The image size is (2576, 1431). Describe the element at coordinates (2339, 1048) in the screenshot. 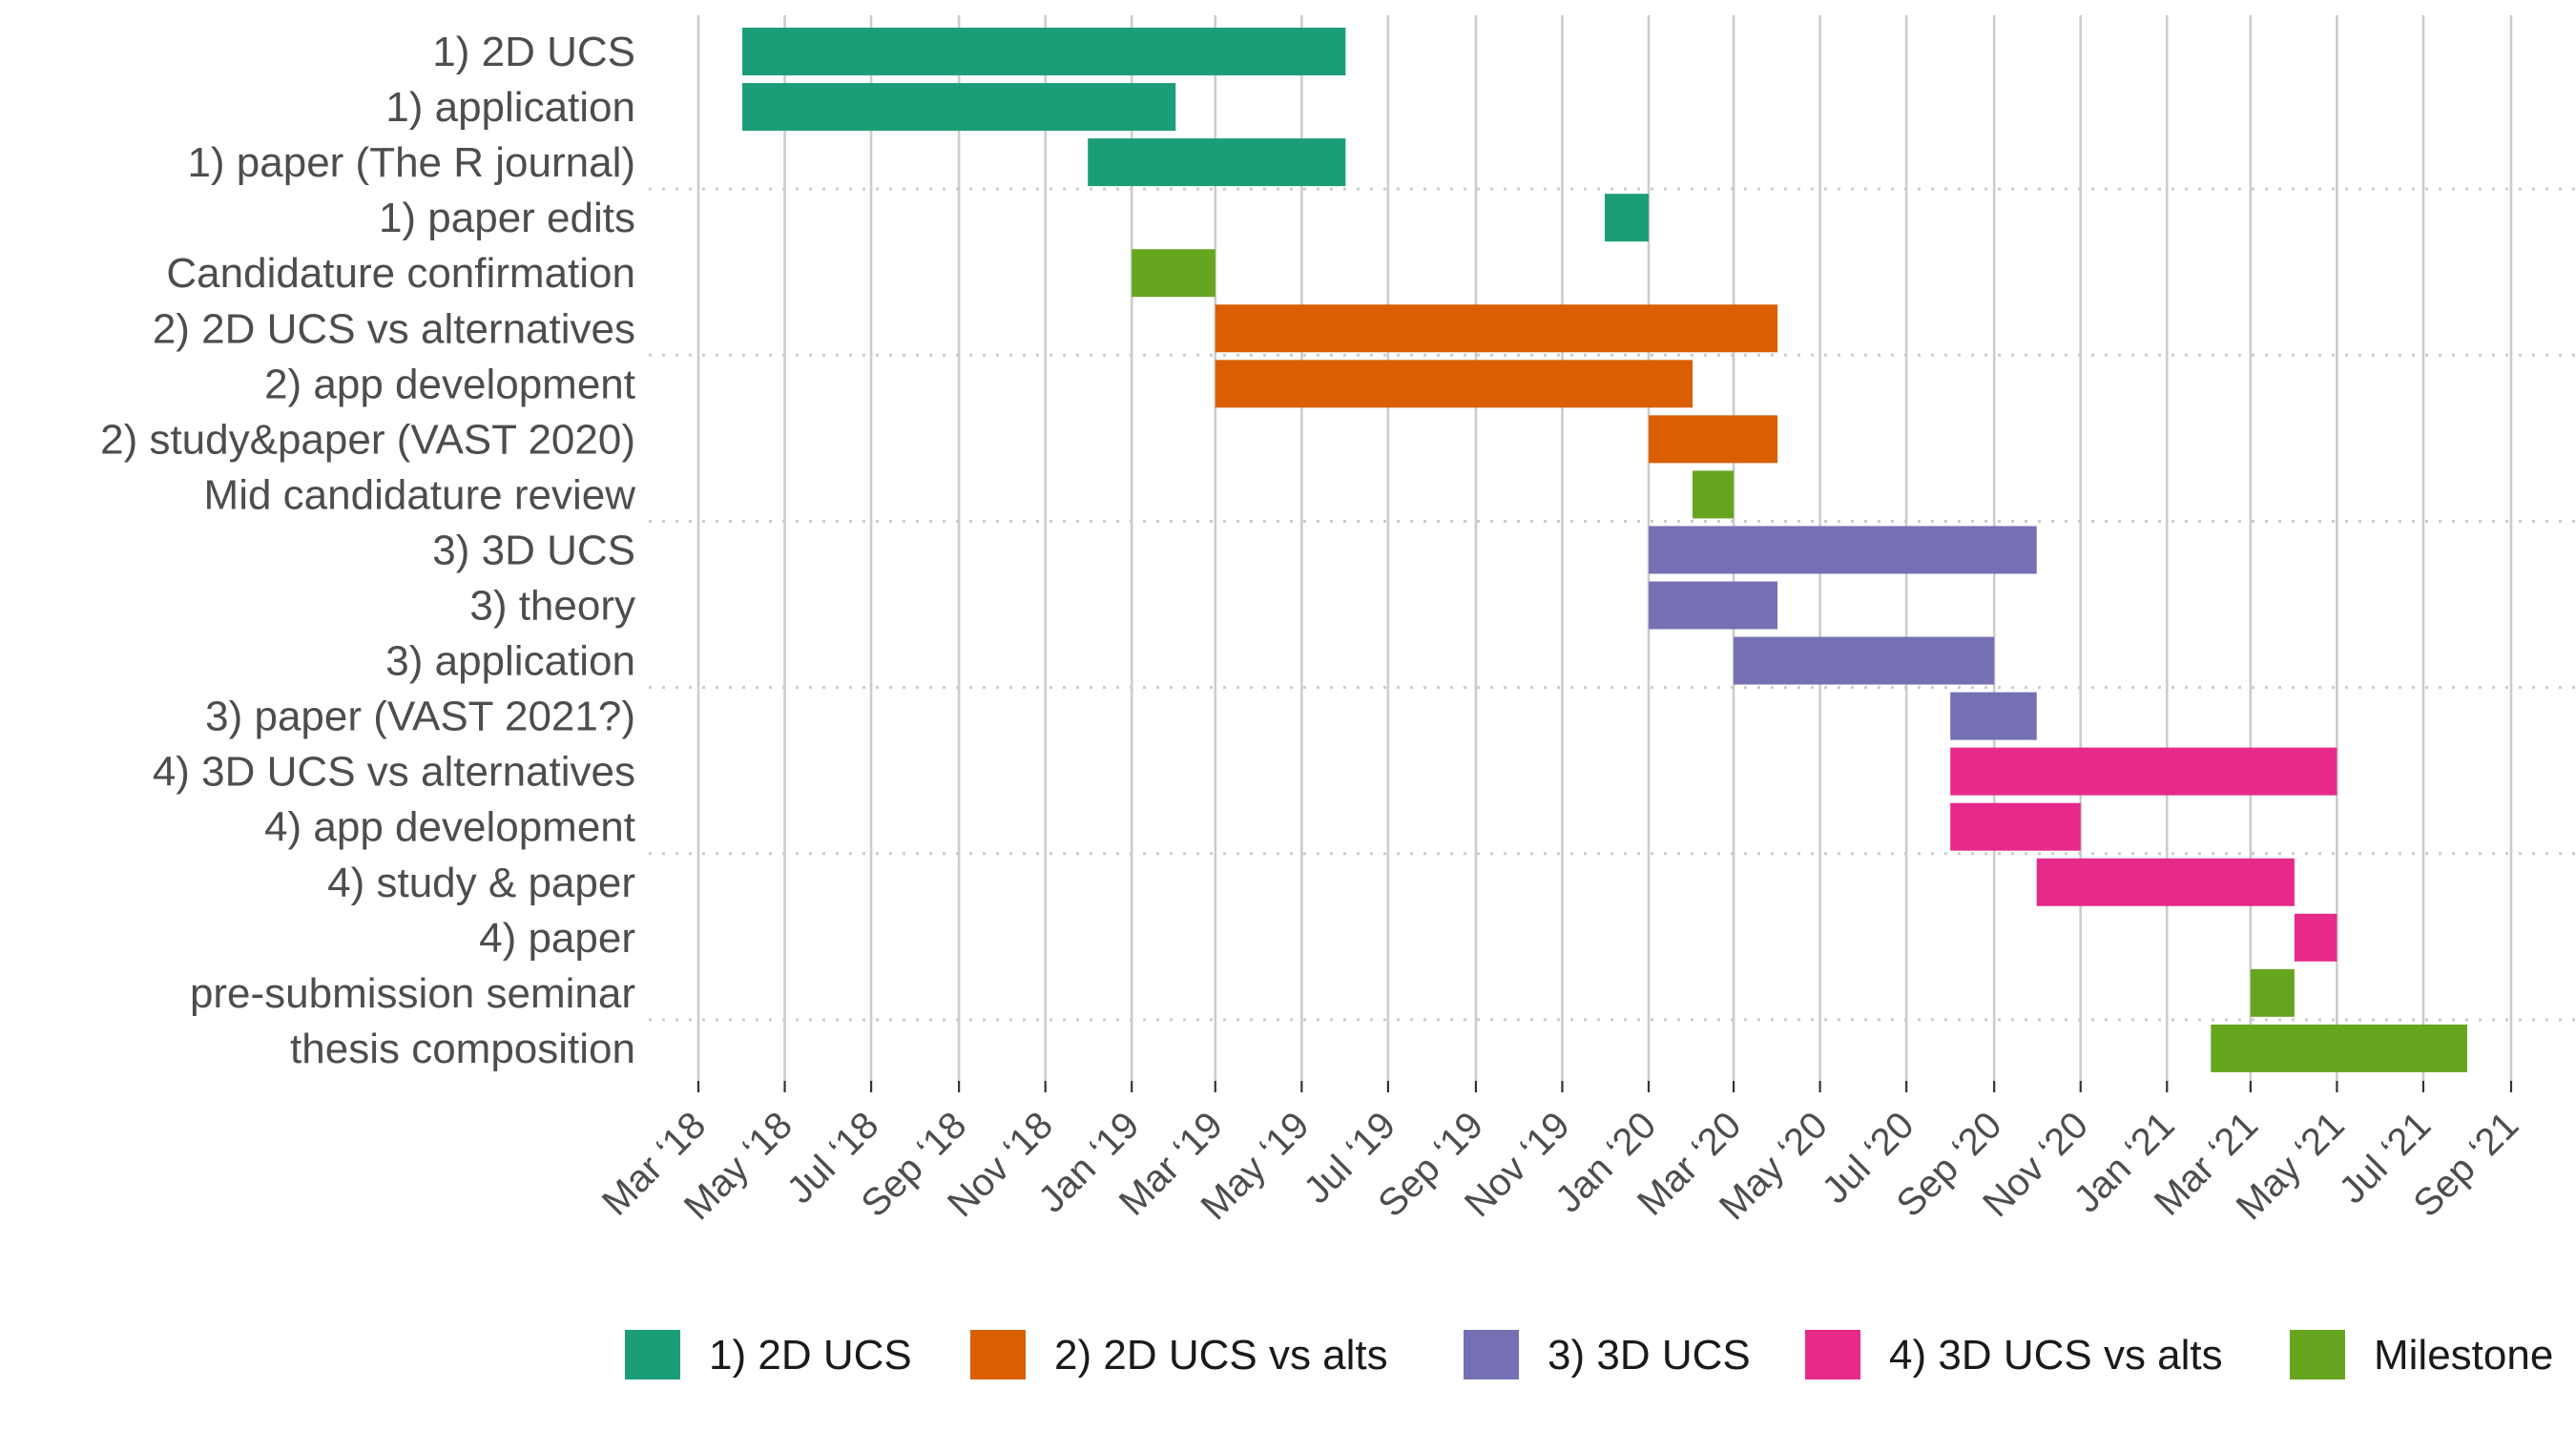

I see `bar-thesis-composition` at that location.